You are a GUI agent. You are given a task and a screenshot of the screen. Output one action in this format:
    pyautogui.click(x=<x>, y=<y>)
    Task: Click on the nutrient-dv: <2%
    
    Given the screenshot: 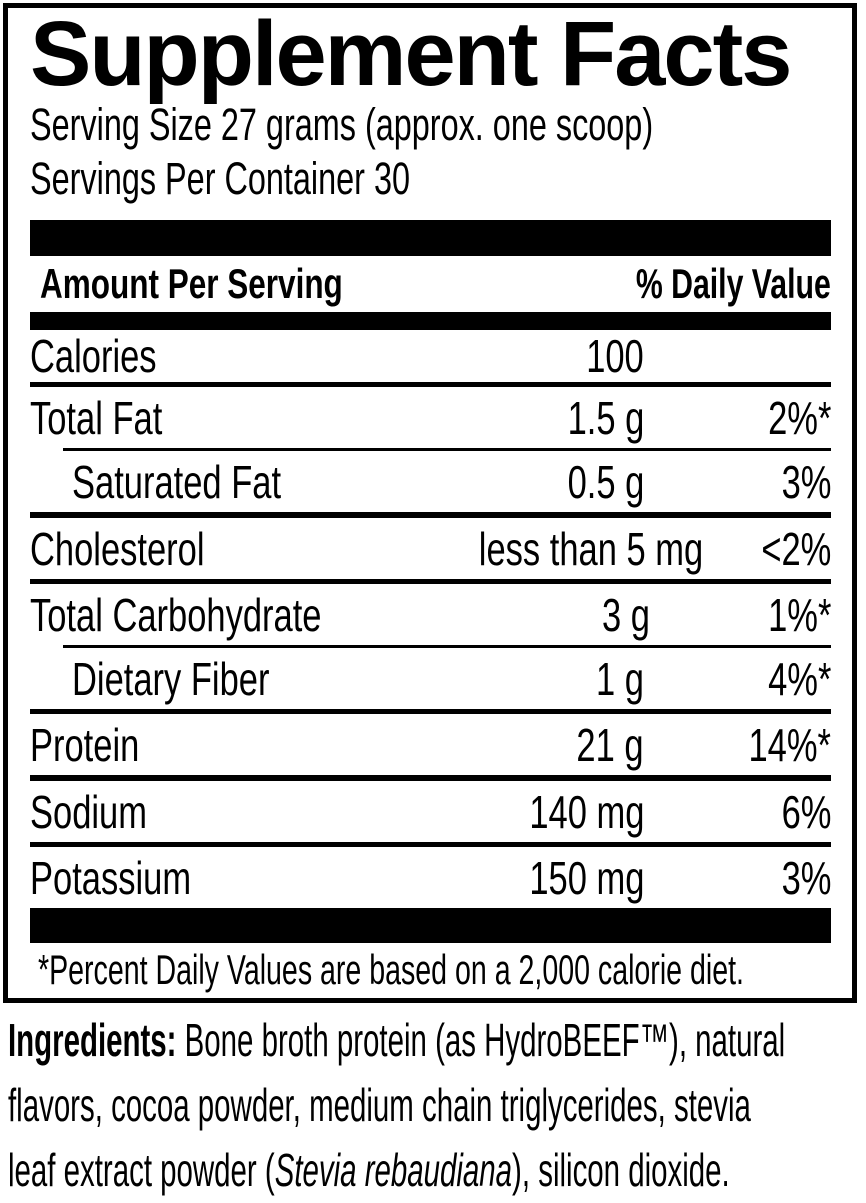 What is the action you would take?
    pyautogui.click(x=737, y=549)
    